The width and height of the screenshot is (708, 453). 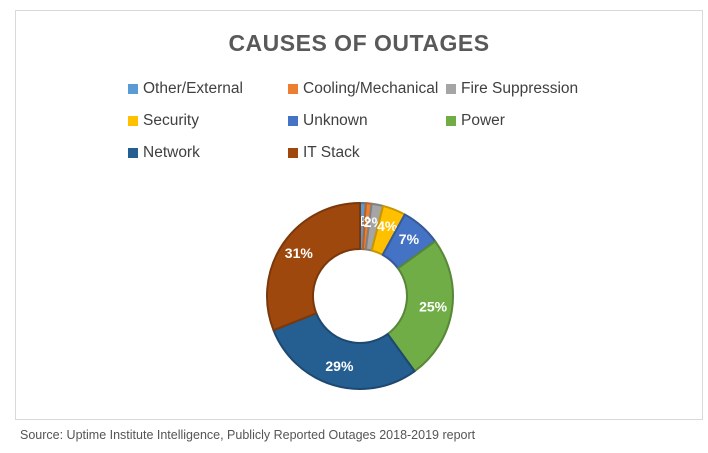 What do you see at coordinates (171, 152) in the screenshot?
I see `legend-label: Network` at bounding box center [171, 152].